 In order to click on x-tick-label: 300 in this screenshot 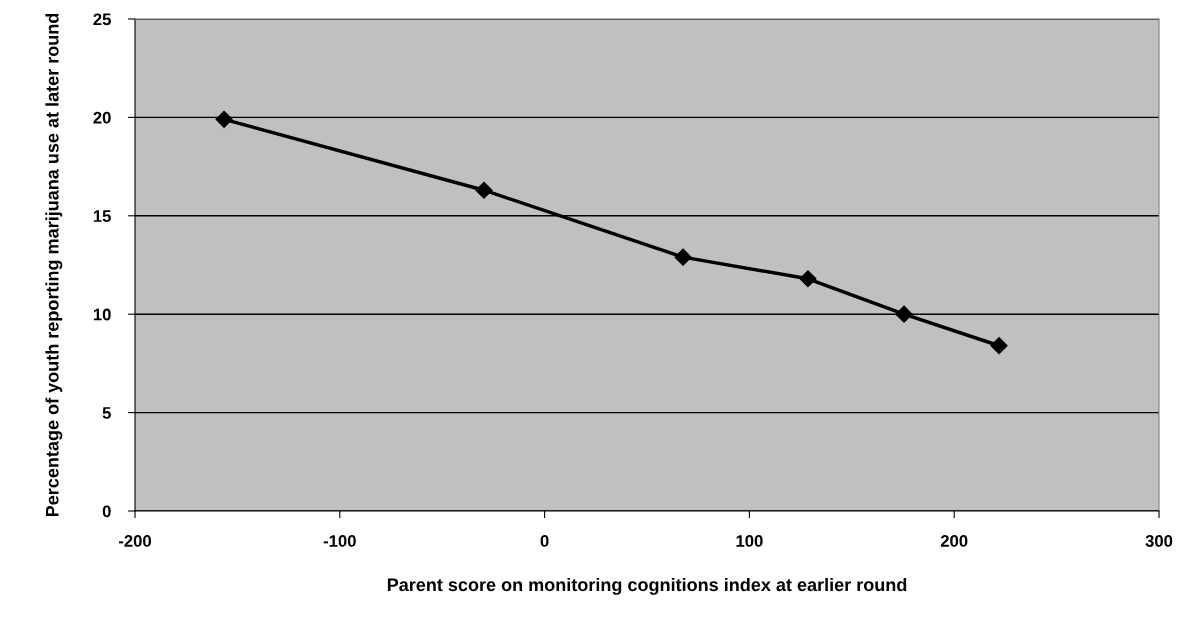, I will do `click(1159, 541)`.